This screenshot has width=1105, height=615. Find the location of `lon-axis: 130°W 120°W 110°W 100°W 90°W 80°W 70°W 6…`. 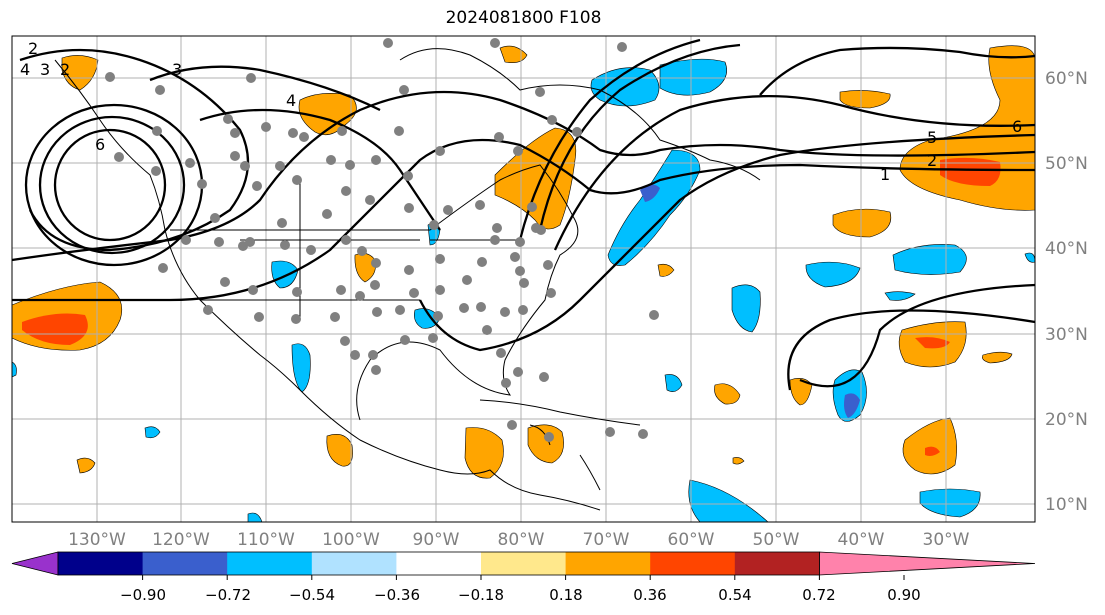

lon-axis: 130°W 120°W 110°W 100°W 90°W 80°W 70°W 6… is located at coordinates (519, 540).